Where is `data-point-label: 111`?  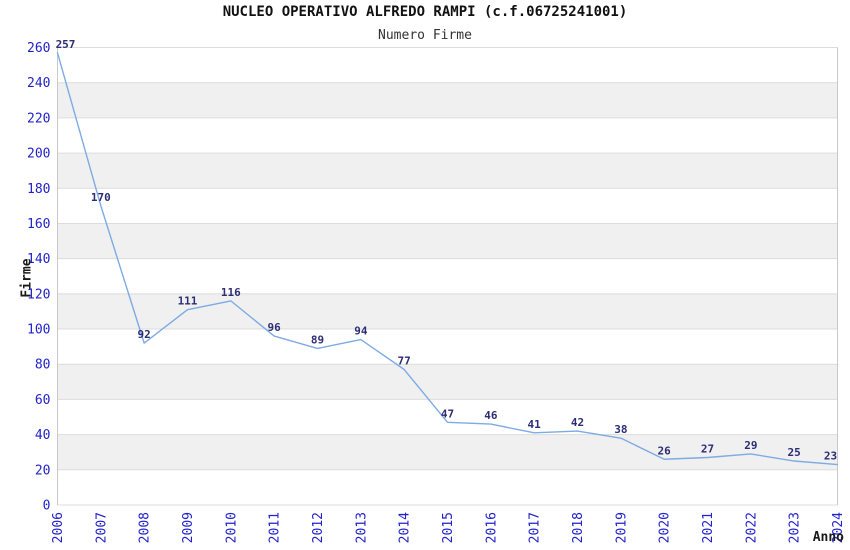
data-point-label: 111 is located at coordinates (188, 301).